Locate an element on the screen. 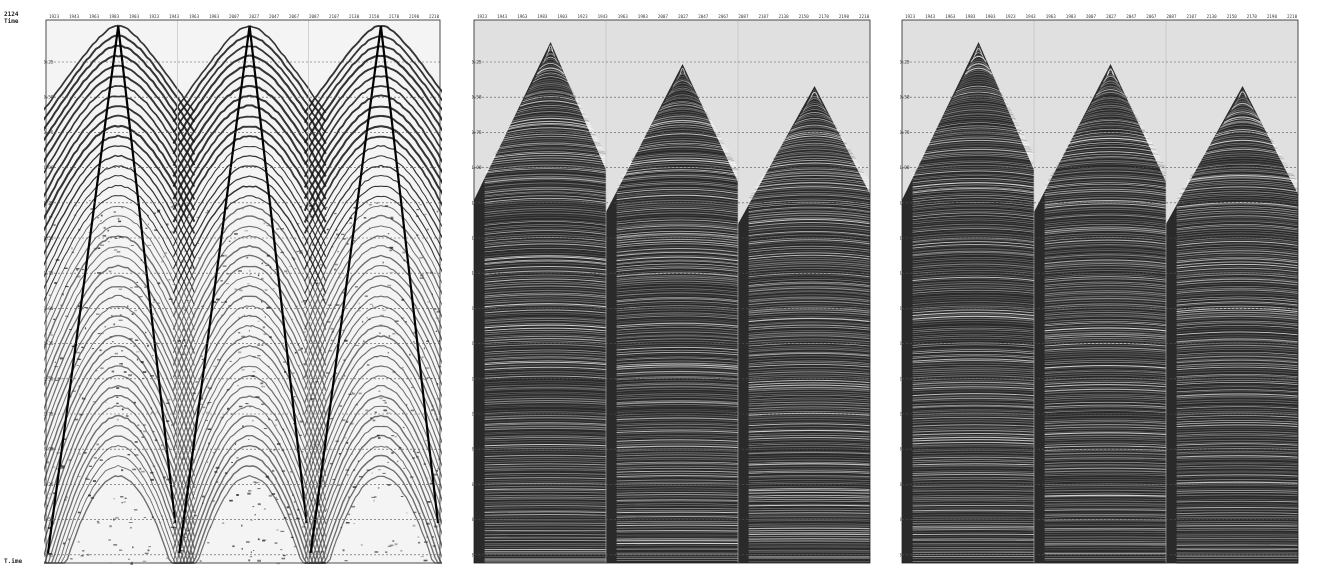 This screenshot has width=1324, height=568. first-break-right is located at coordinates (409, 274).